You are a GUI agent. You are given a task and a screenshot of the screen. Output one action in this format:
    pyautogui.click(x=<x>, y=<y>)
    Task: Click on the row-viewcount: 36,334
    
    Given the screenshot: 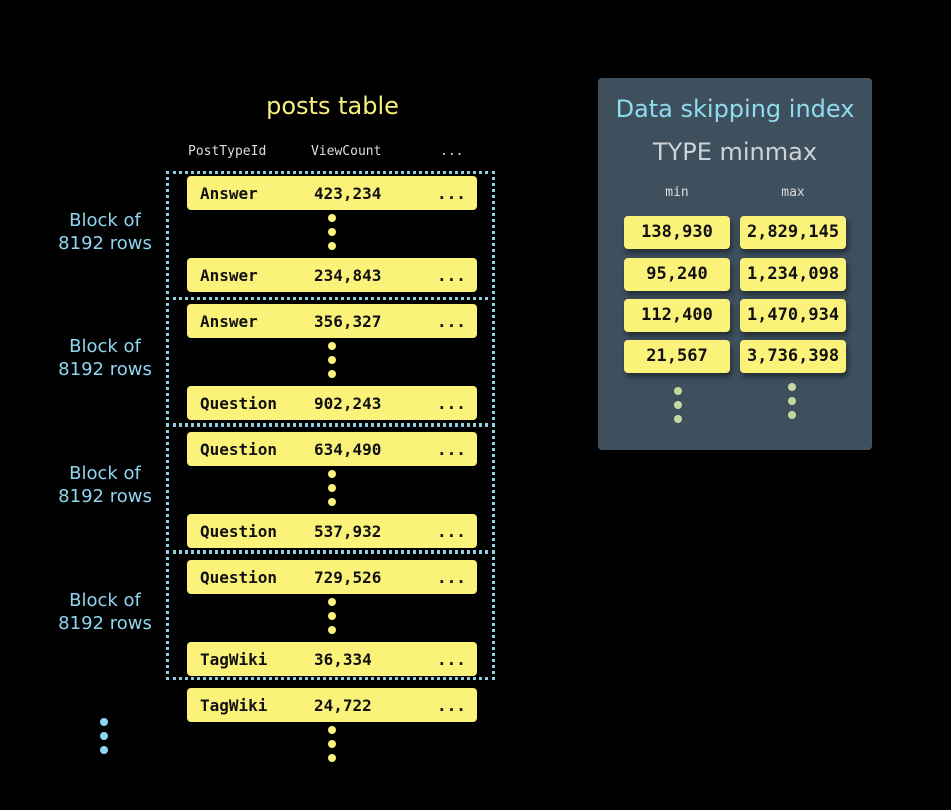 What is the action you would take?
    pyautogui.click(x=343, y=659)
    